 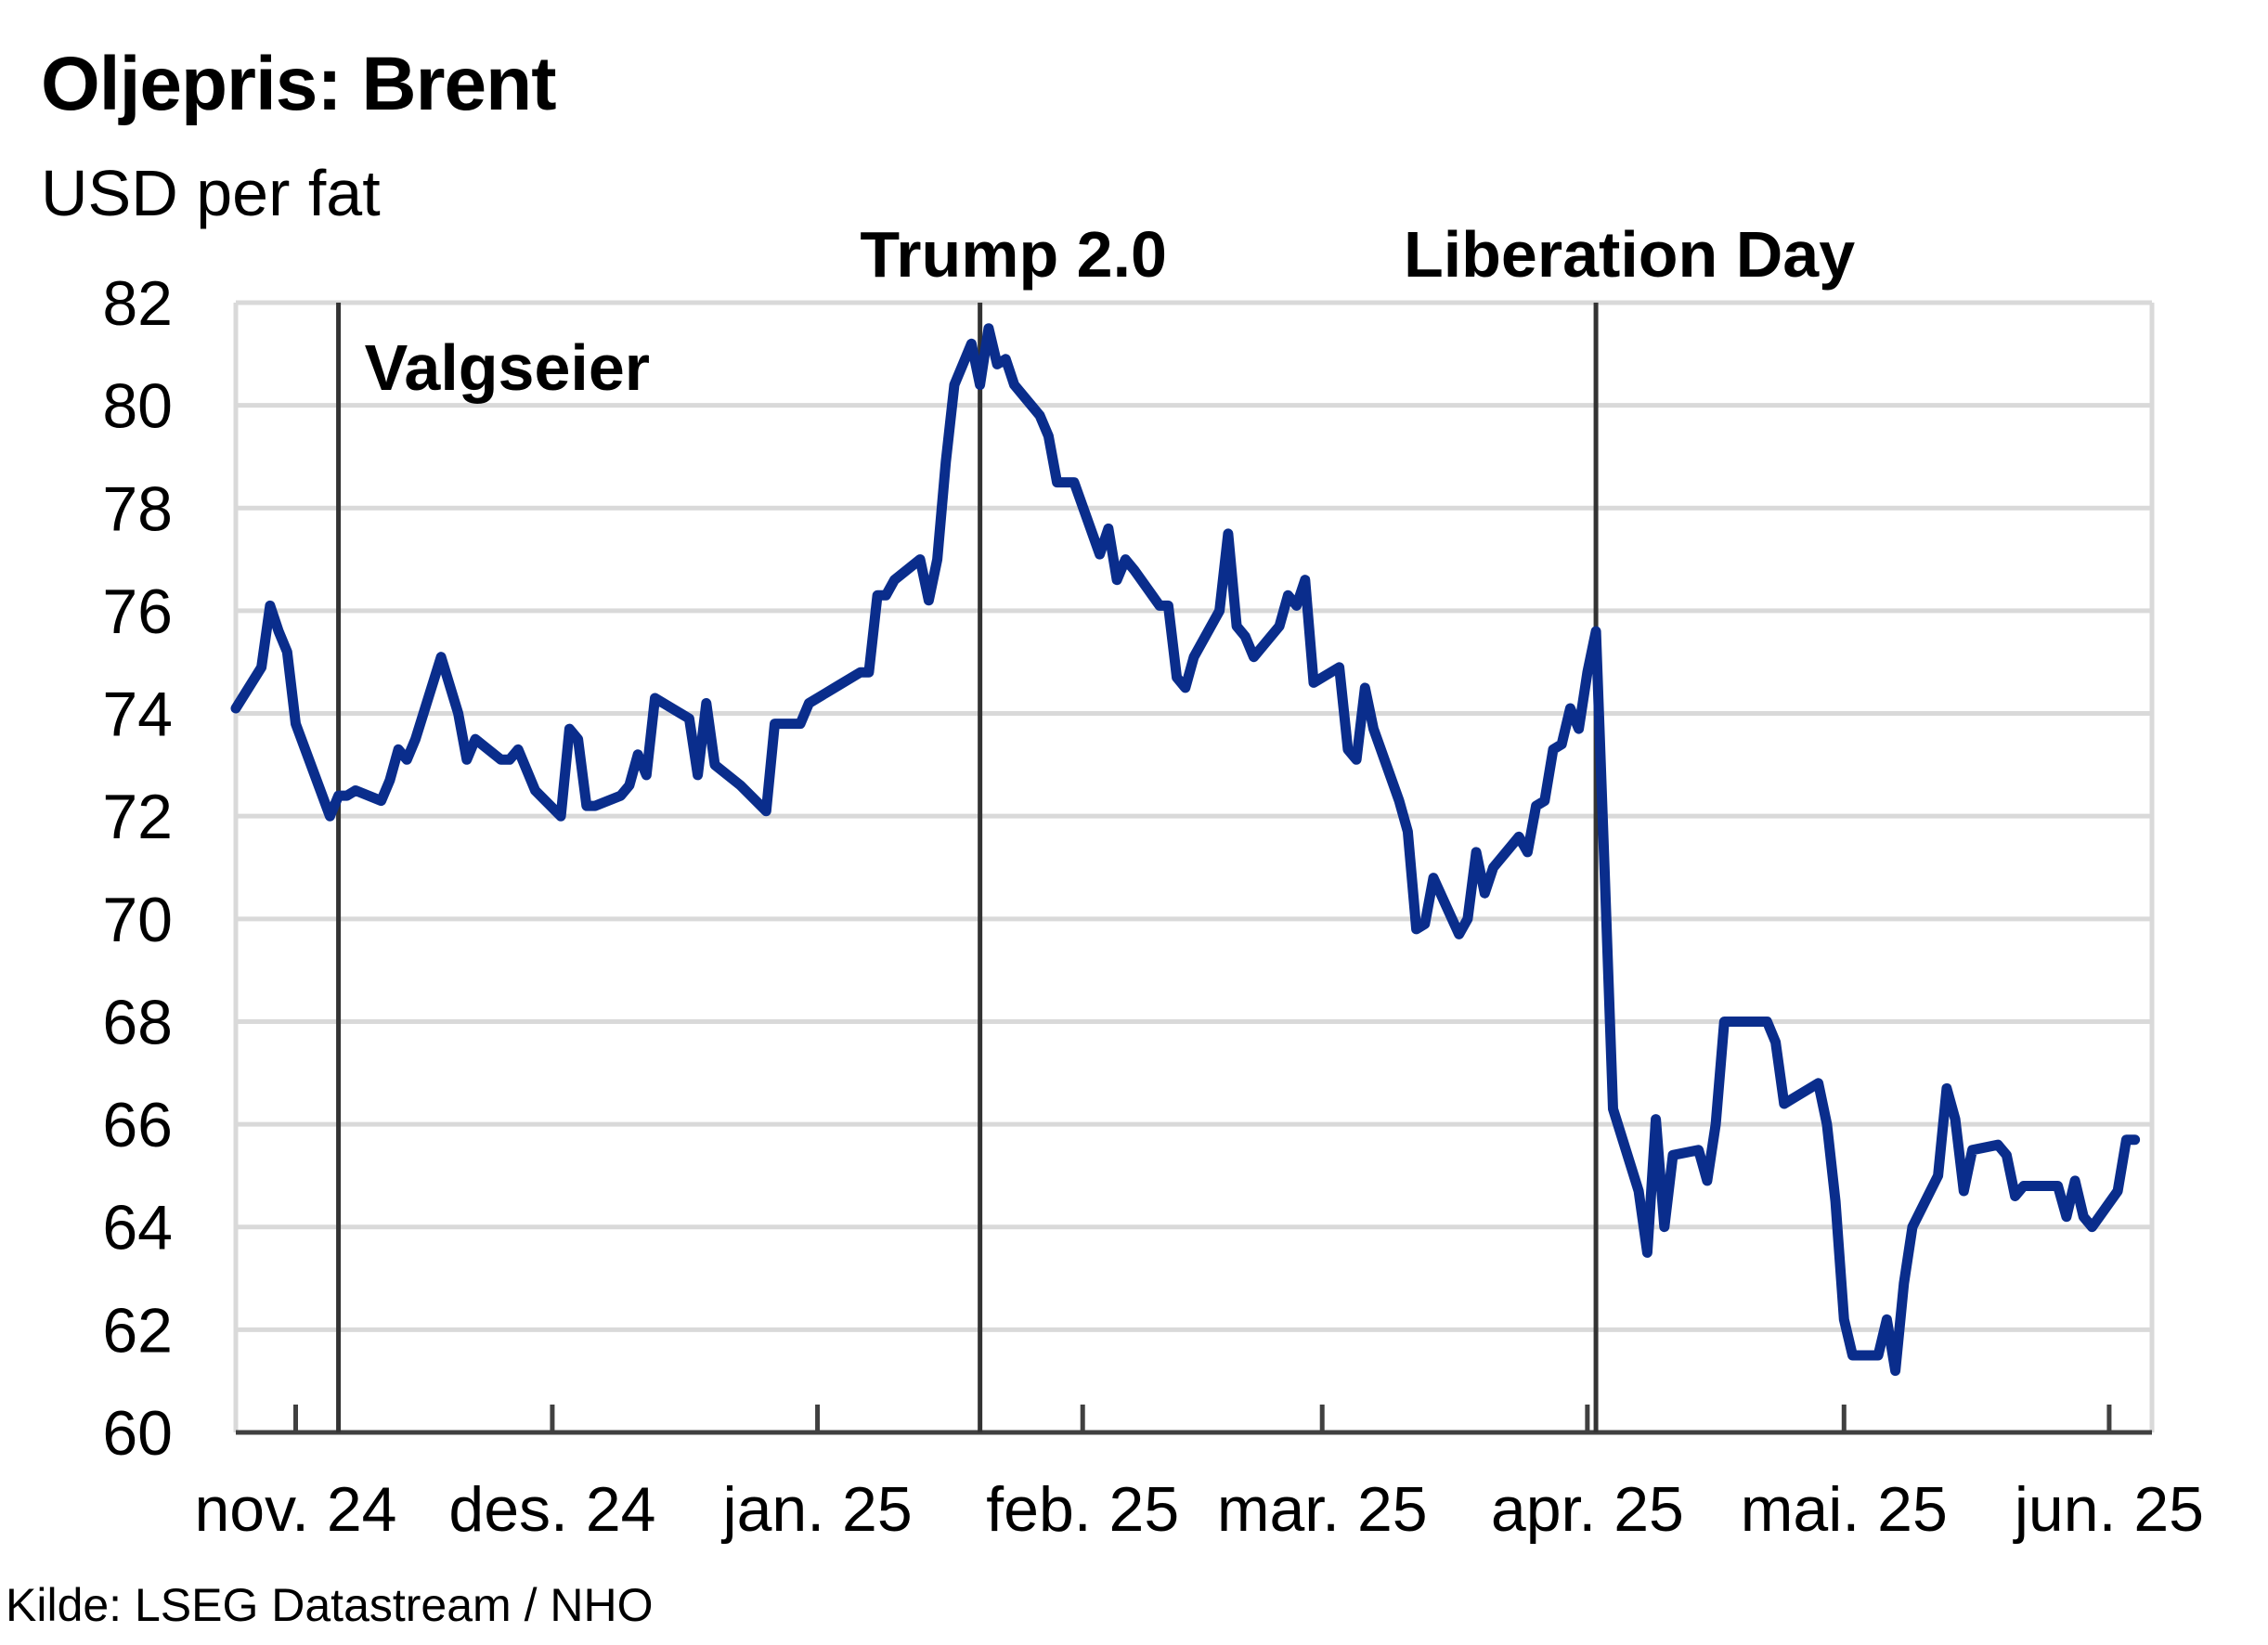 What do you see at coordinates (137, 611) in the screenshot?
I see `y-tick-label: 76` at bounding box center [137, 611].